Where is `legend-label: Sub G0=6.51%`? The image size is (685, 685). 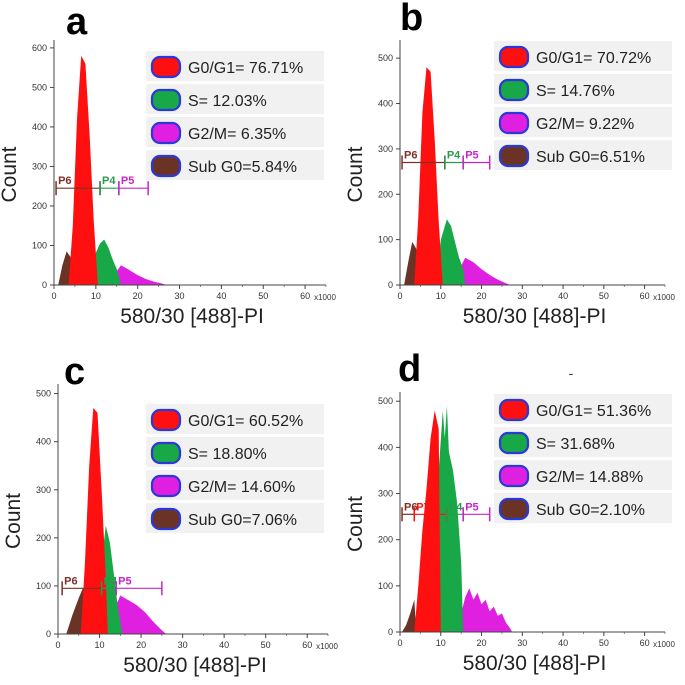 legend-label: Sub G0=6.51% is located at coordinates (590, 157).